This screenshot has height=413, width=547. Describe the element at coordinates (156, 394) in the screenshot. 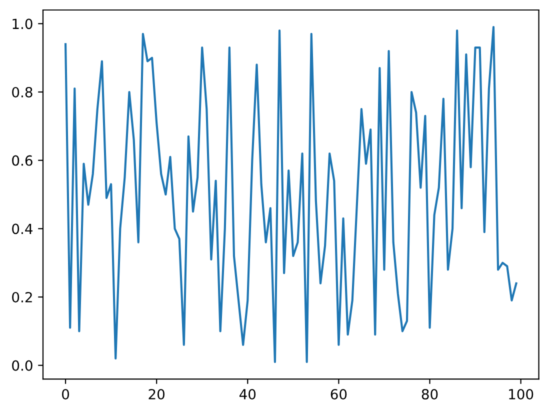

I see `x-tick-label: 20` at that location.